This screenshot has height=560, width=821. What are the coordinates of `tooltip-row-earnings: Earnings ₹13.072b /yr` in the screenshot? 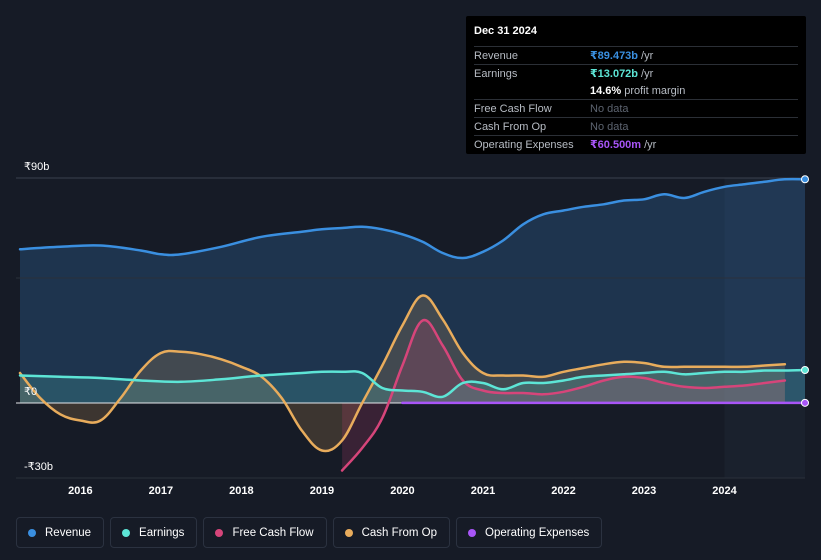 It's located at (636, 73).